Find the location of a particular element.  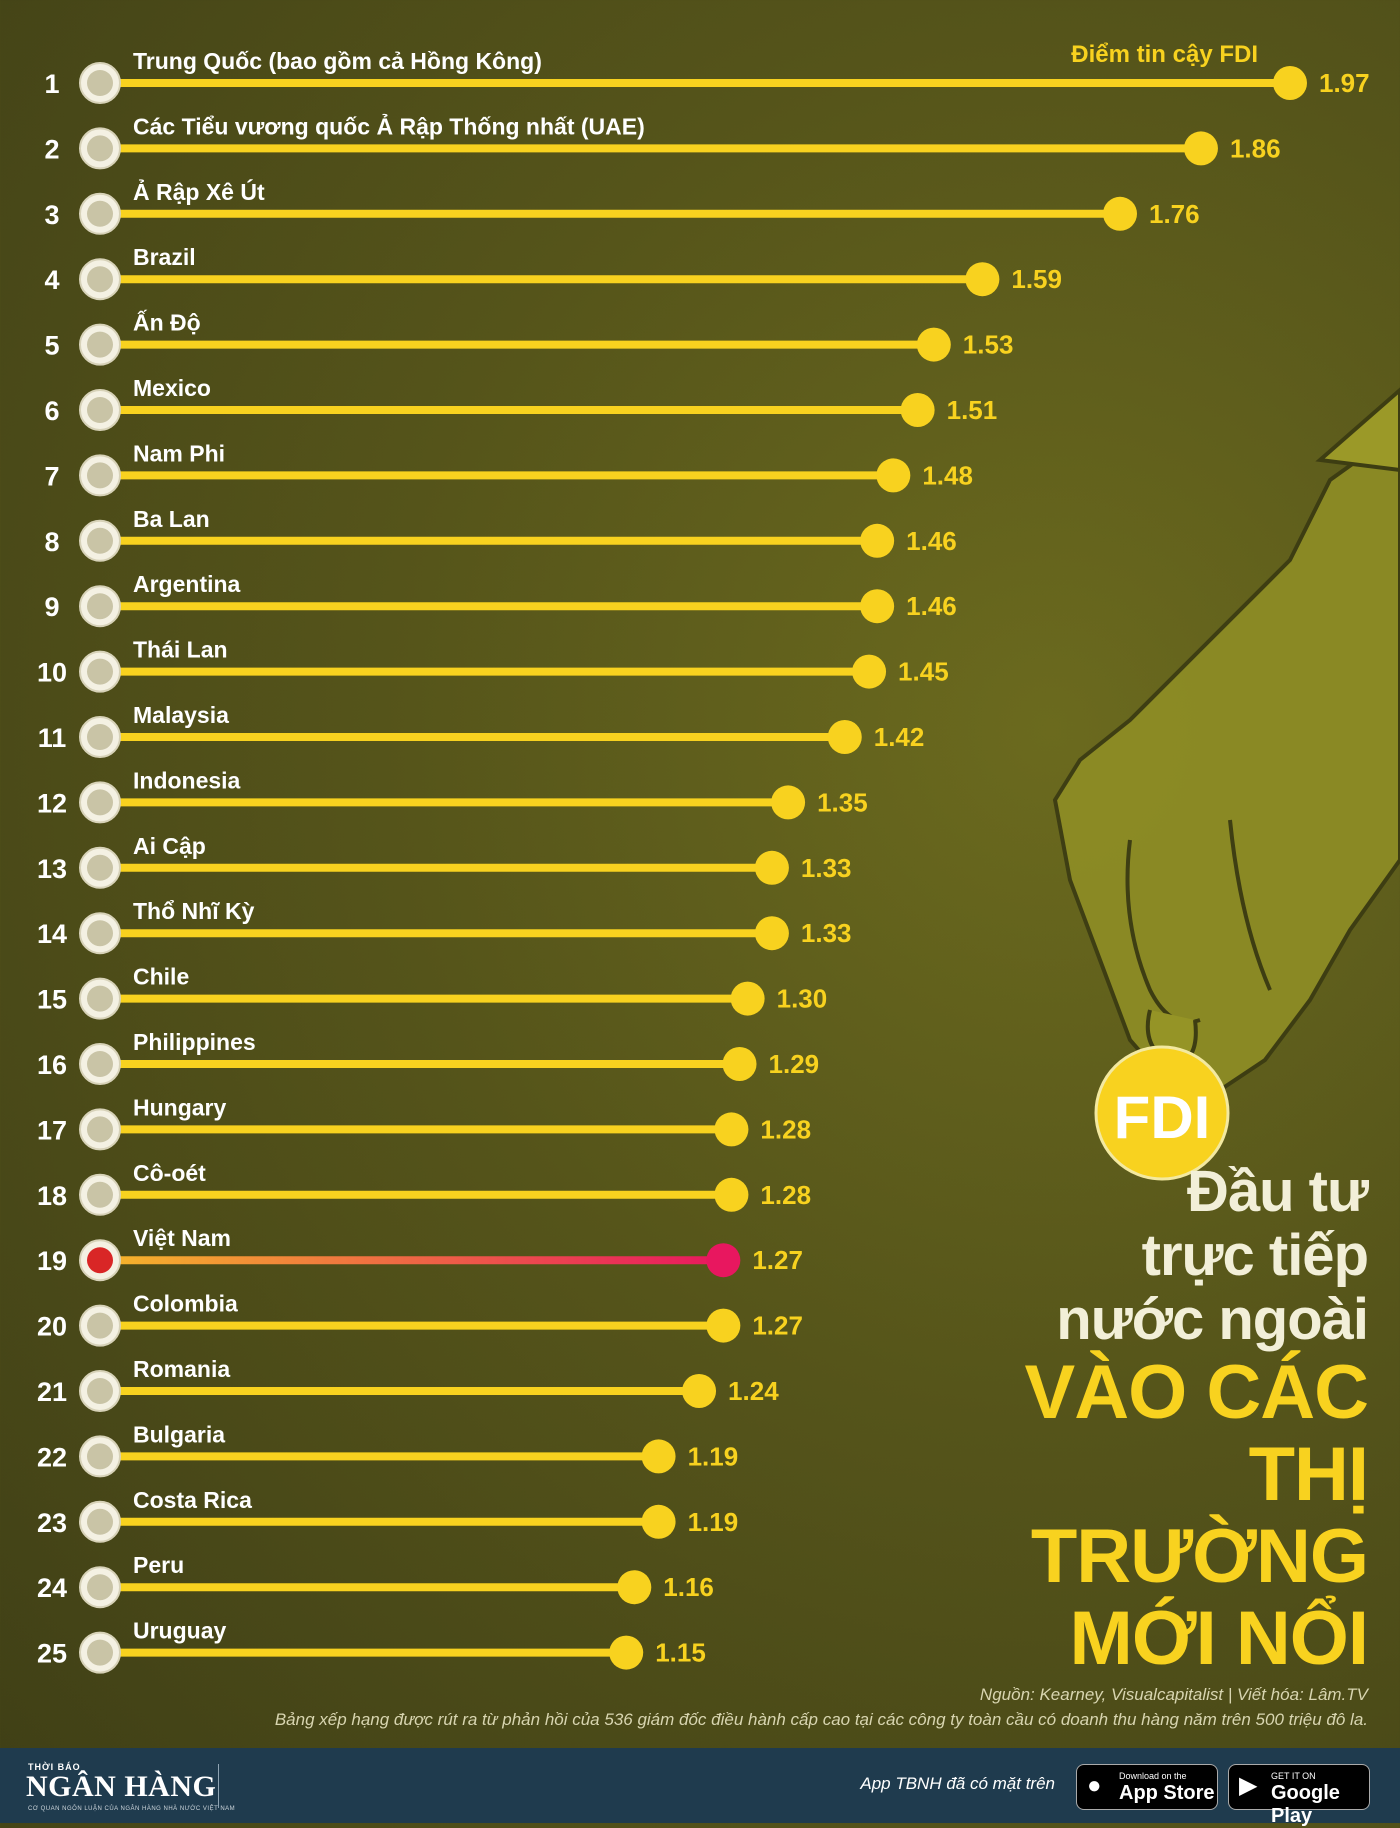

title-line-4: VÀO CÁC is located at coordinates (1196, 1392).